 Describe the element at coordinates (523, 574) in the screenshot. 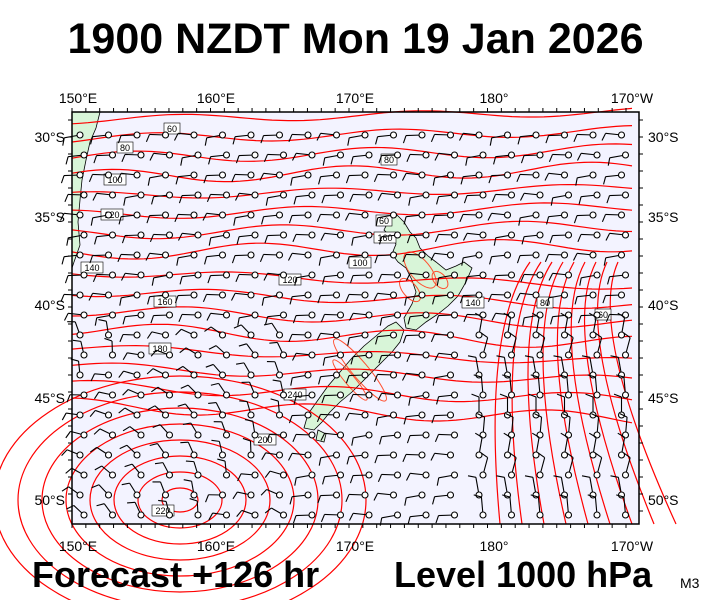

I see `level-label: Level 1000 hPa` at that location.